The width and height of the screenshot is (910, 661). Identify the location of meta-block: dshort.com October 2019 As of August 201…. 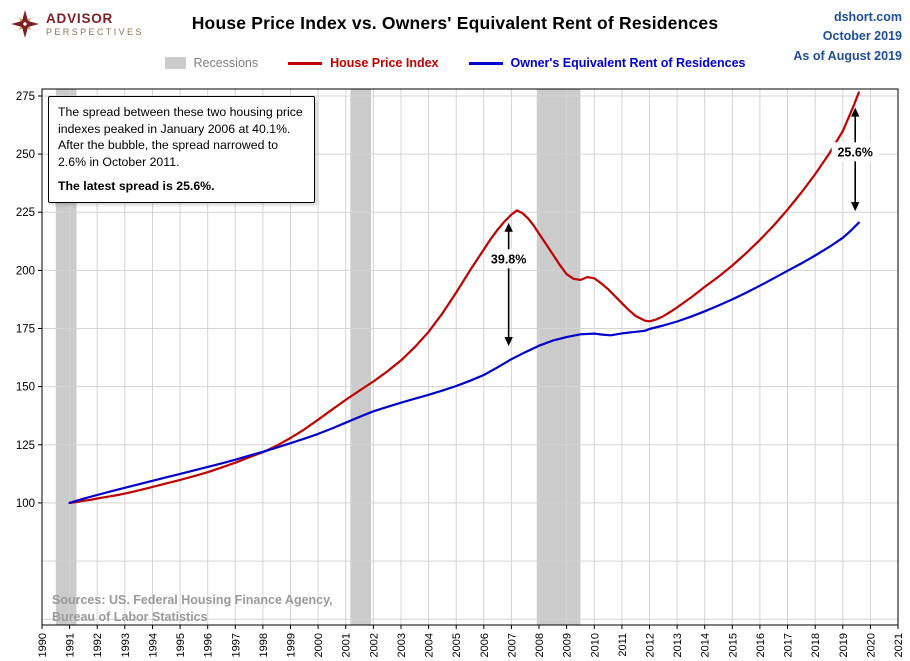
(847, 37).